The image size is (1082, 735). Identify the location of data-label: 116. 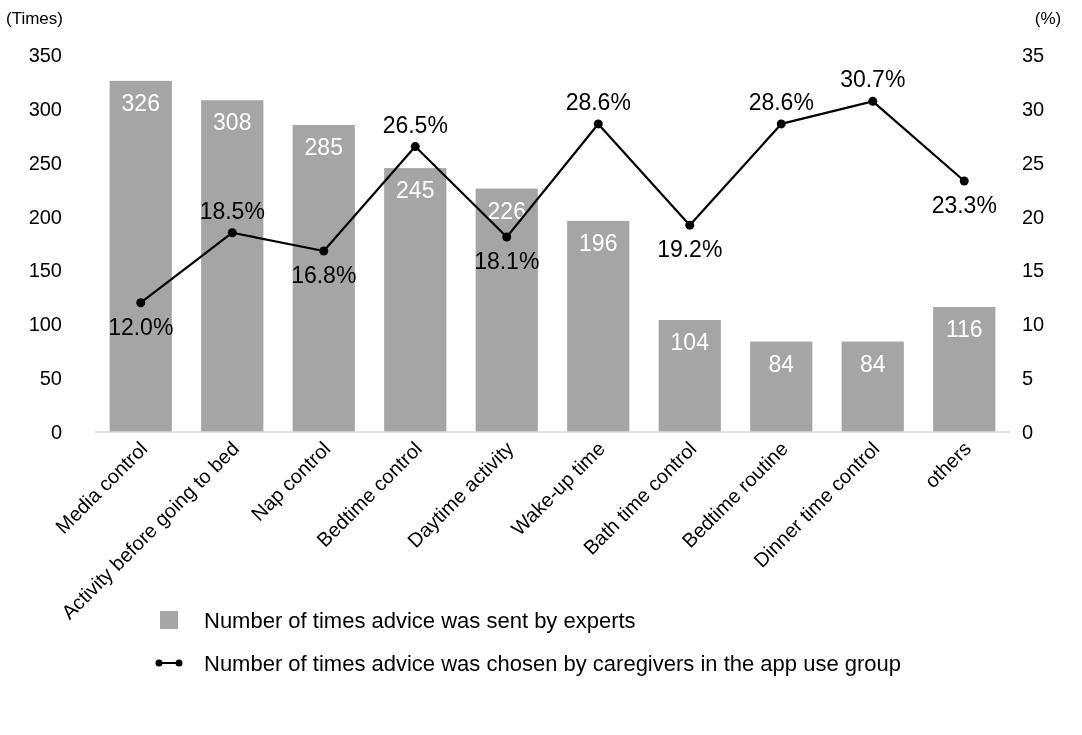
(964, 329).